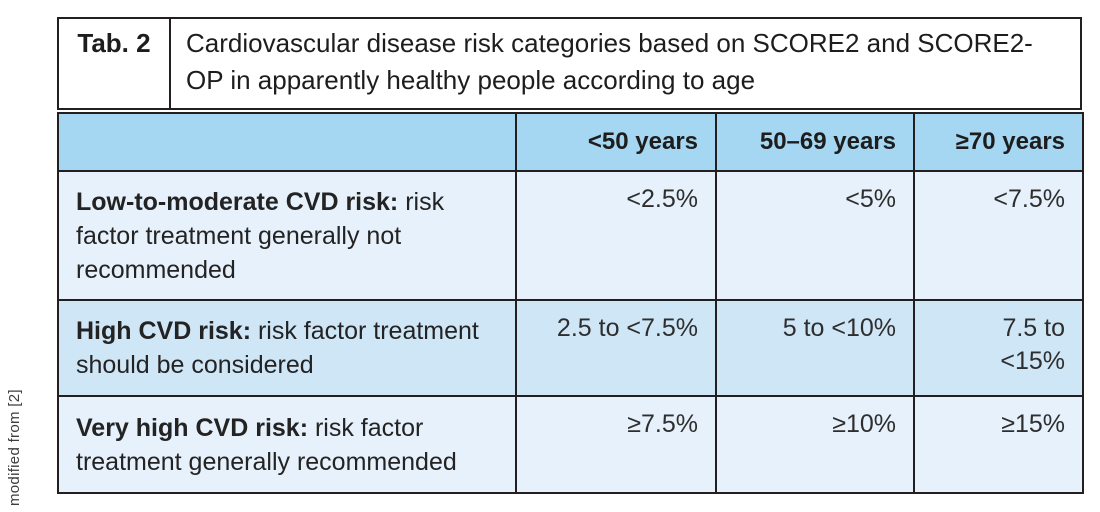 This screenshot has width=1100, height=512. Describe the element at coordinates (616, 348) in the screenshot. I see `cell-value: 2.5 to <7.5%` at that location.